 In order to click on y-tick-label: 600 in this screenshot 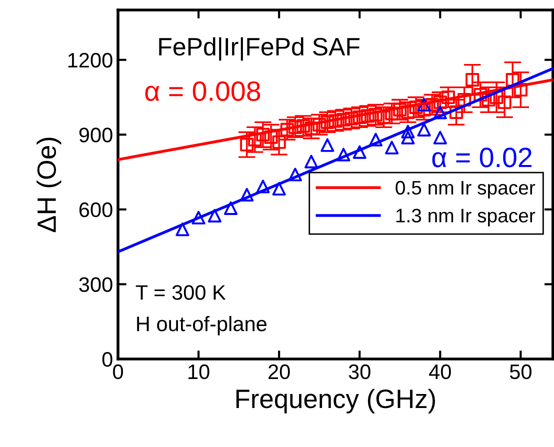, I will do `click(95, 210)`.